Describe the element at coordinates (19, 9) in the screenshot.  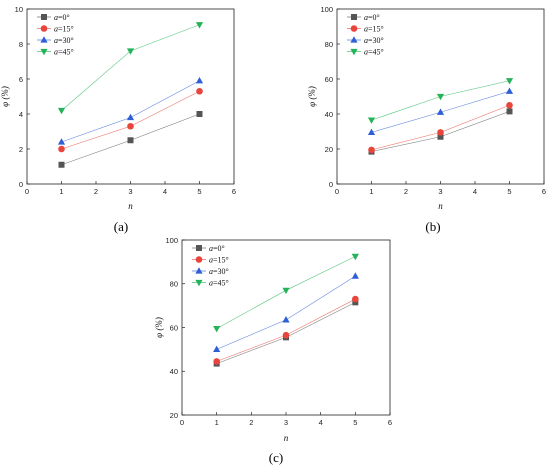
I see `y-tick-label: 10` at that location.